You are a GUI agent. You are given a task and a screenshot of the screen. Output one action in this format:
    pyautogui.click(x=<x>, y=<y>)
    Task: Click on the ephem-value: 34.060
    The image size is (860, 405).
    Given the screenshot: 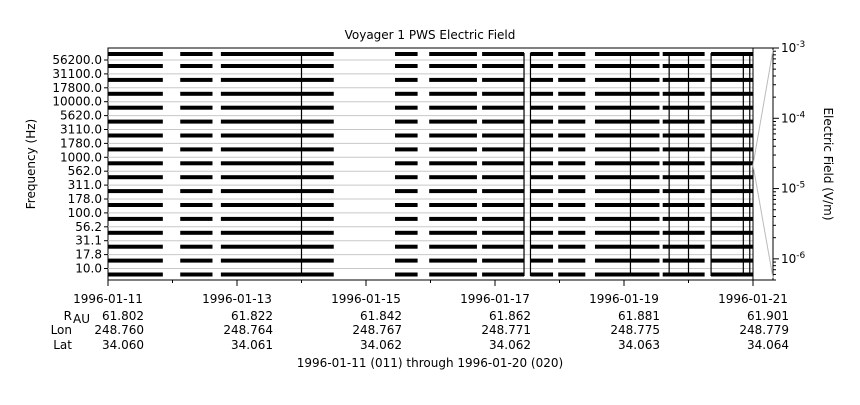 What is the action you would take?
    pyautogui.click(x=123, y=345)
    